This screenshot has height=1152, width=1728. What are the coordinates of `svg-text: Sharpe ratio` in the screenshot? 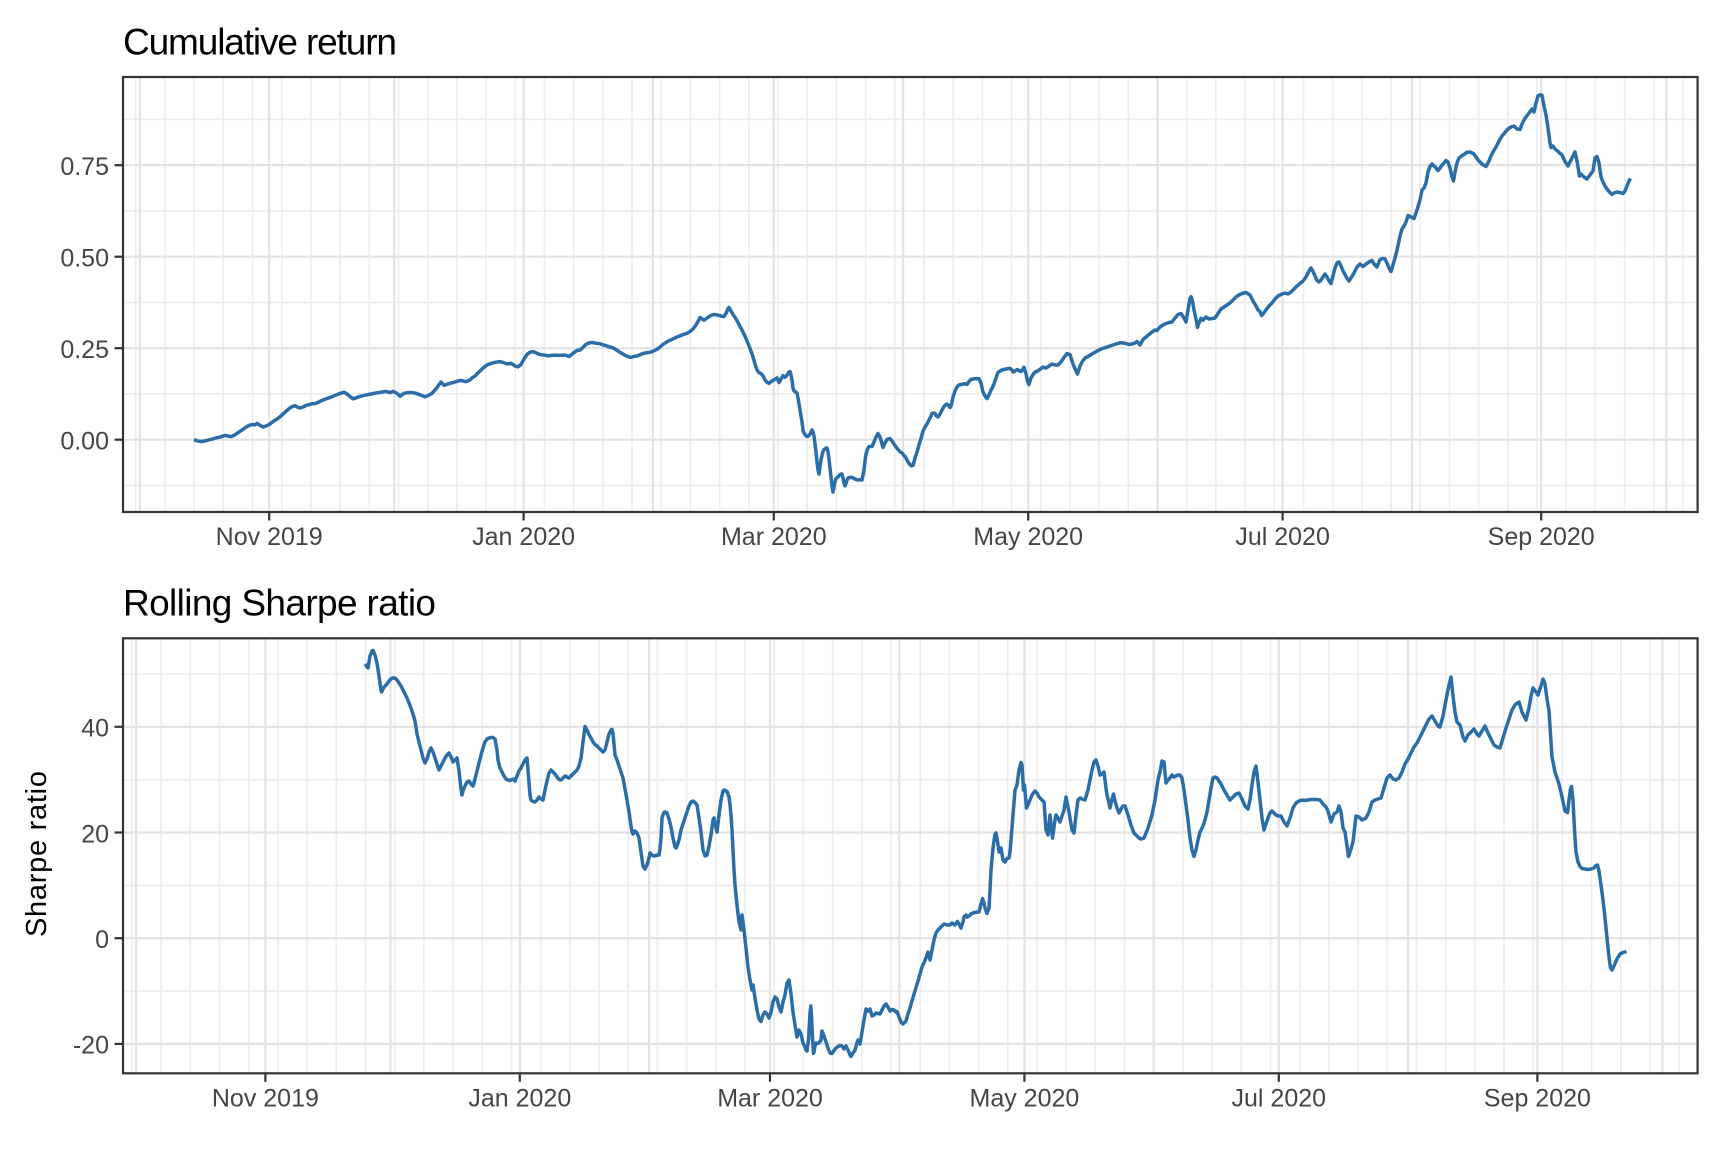 It's located at (37, 854).